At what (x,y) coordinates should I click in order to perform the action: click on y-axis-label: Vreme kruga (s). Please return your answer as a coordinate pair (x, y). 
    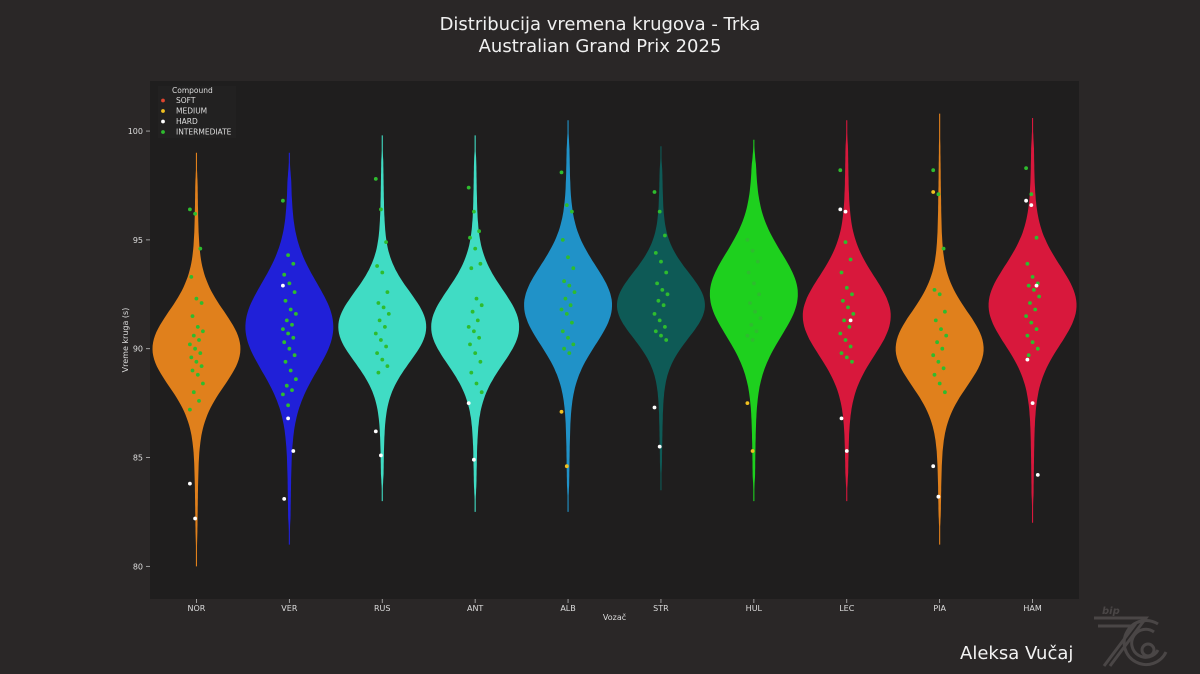
    Looking at the image, I should click on (125, 340).